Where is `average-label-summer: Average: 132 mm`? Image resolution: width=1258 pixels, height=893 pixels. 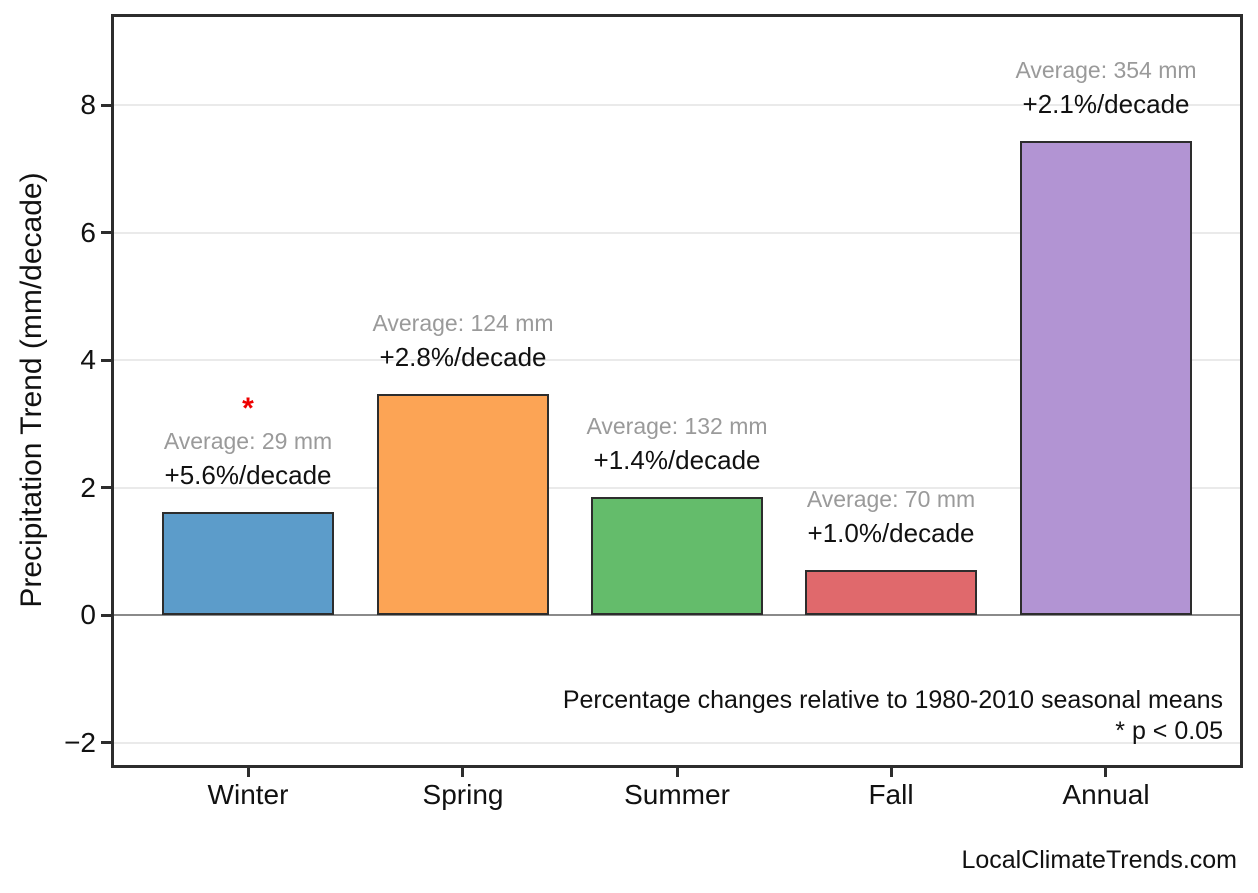 average-label-summer: Average: 132 mm is located at coordinates (677, 426).